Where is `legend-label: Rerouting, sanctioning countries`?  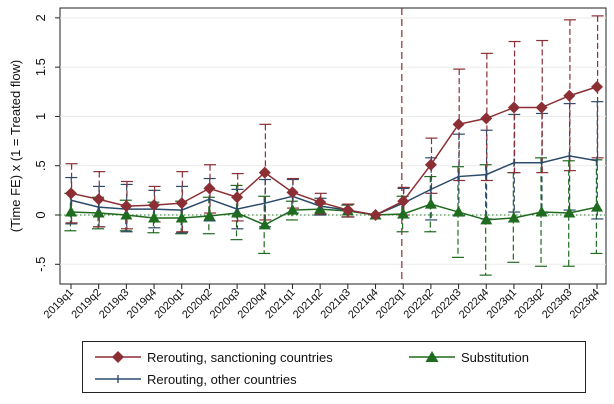
legend-label: Rerouting, sanctioning countries is located at coordinates (240, 357).